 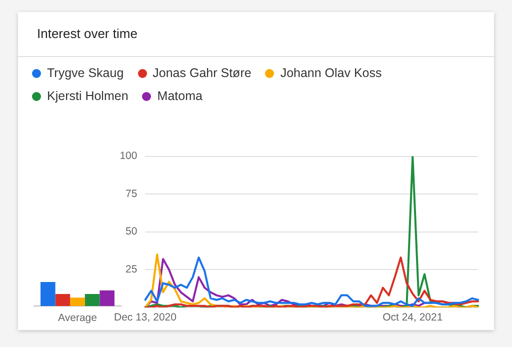 I want to click on legend-label: Jonas Gahr Støre, so click(x=202, y=73).